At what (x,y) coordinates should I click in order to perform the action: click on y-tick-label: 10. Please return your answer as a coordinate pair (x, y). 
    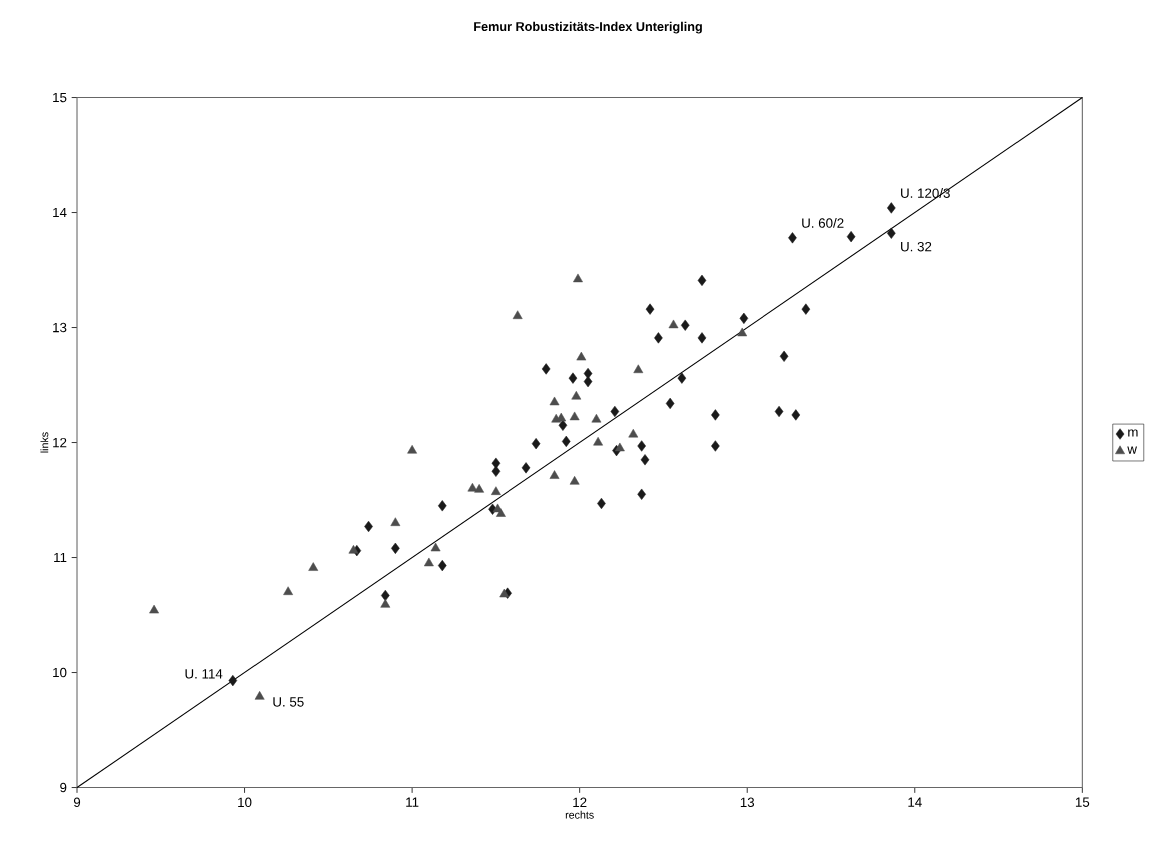
    Looking at the image, I should click on (60, 672).